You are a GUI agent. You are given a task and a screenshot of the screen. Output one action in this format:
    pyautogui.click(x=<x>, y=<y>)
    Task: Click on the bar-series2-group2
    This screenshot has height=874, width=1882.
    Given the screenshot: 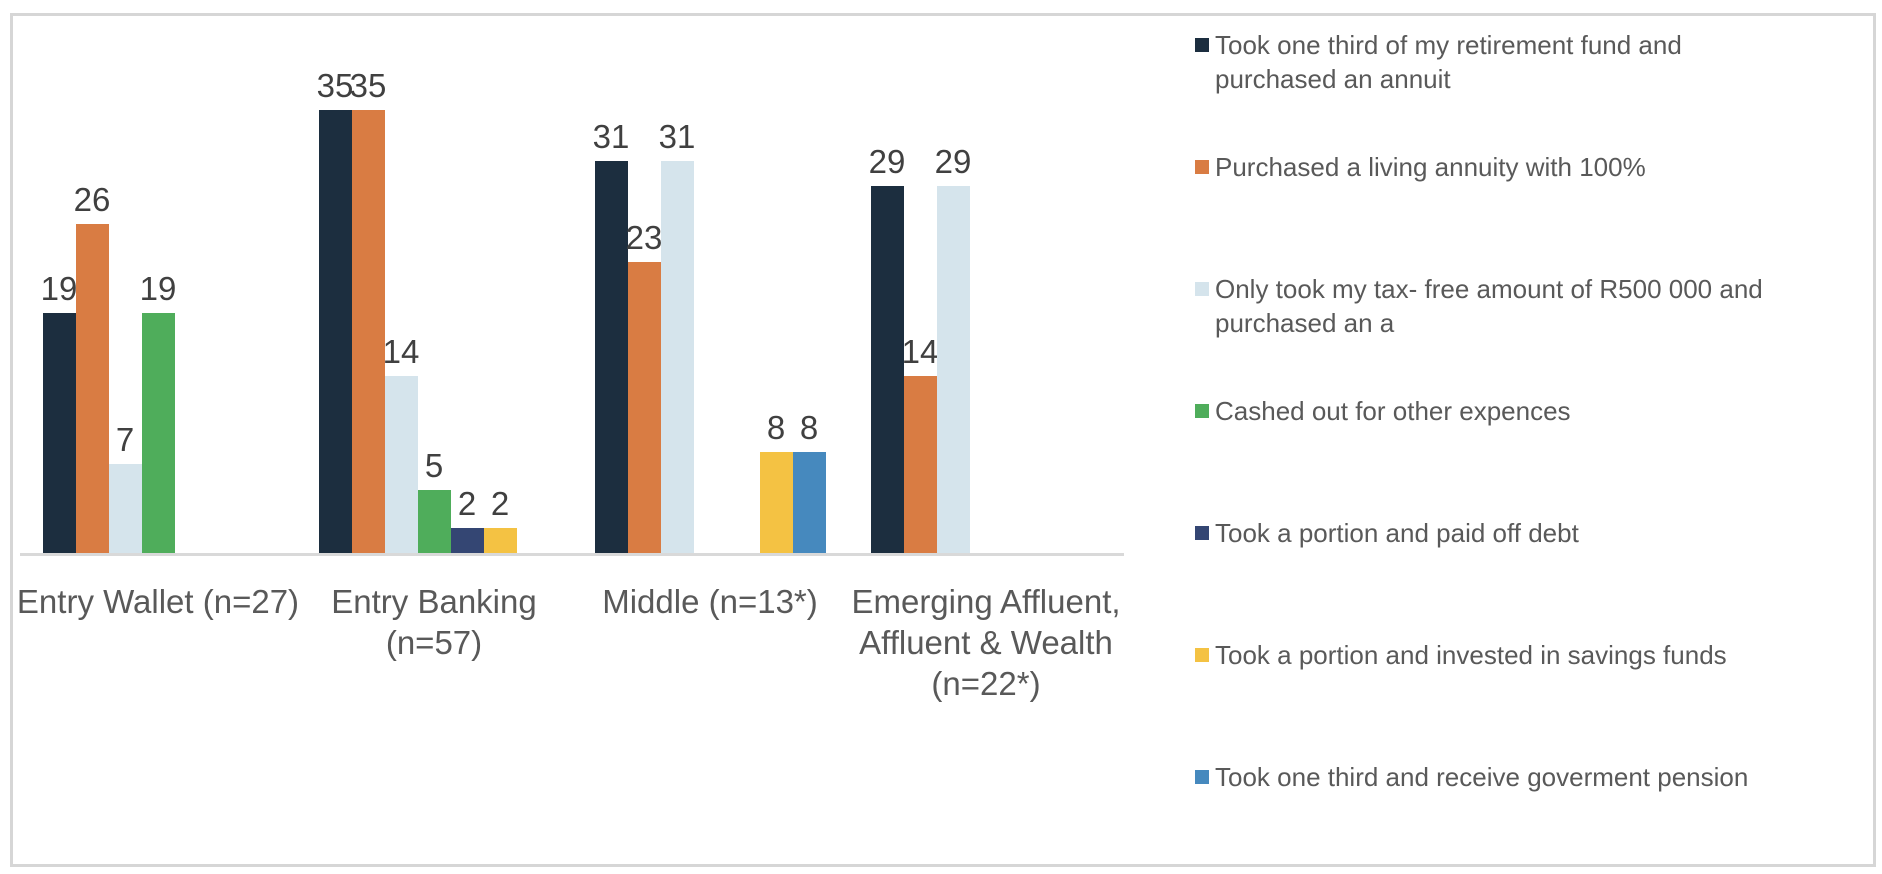 What is the action you would take?
    pyautogui.click(x=368, y=331)
    